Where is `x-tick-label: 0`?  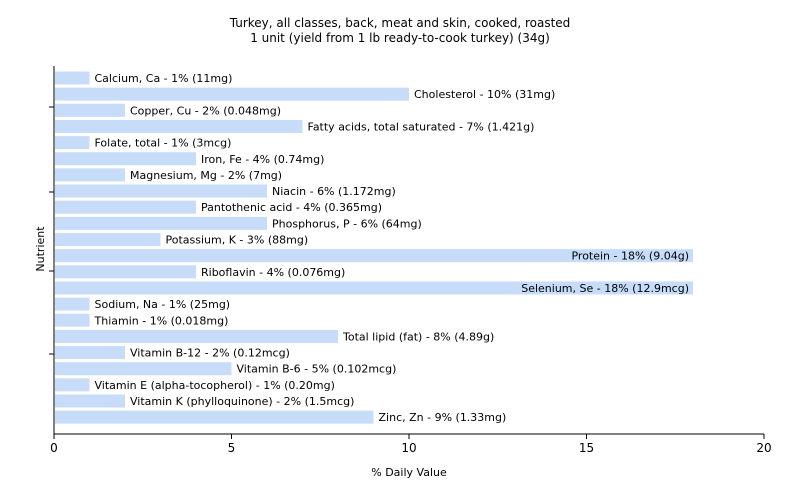
x-tick-label: 0 is located at coordinates (54, 448).